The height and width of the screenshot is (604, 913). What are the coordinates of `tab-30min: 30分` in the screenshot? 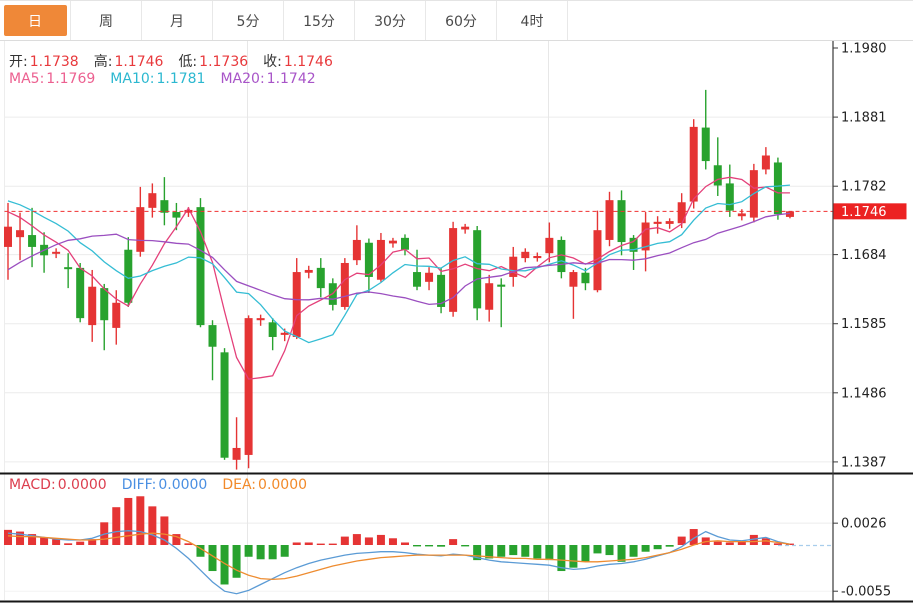 It's located at (390, 20).